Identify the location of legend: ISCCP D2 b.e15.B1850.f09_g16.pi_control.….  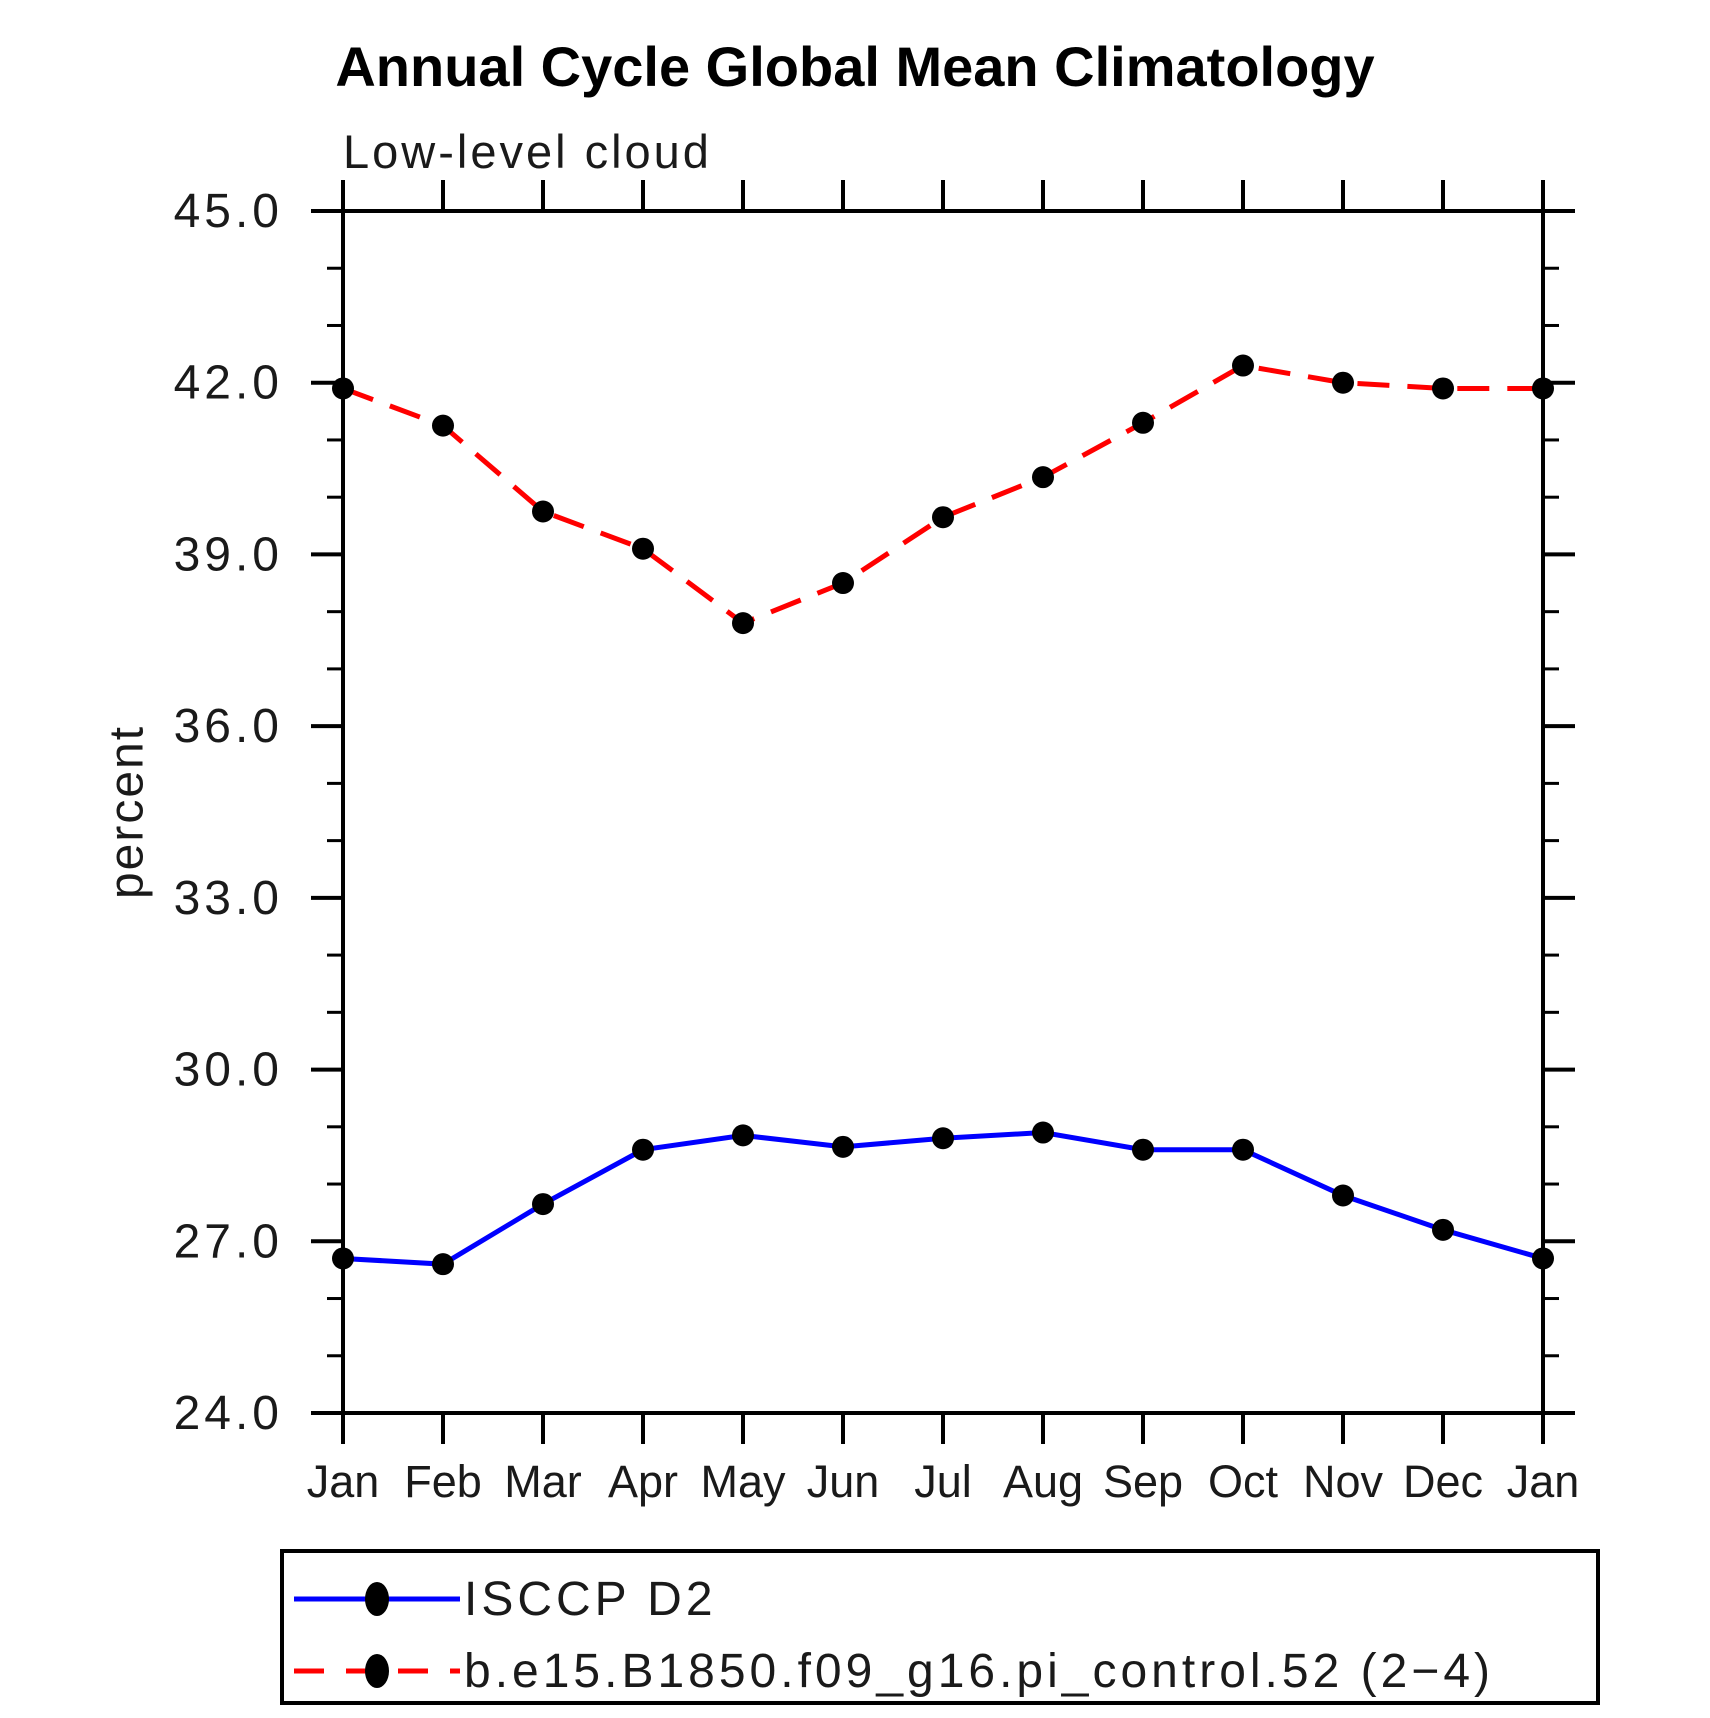
(940, 1627).